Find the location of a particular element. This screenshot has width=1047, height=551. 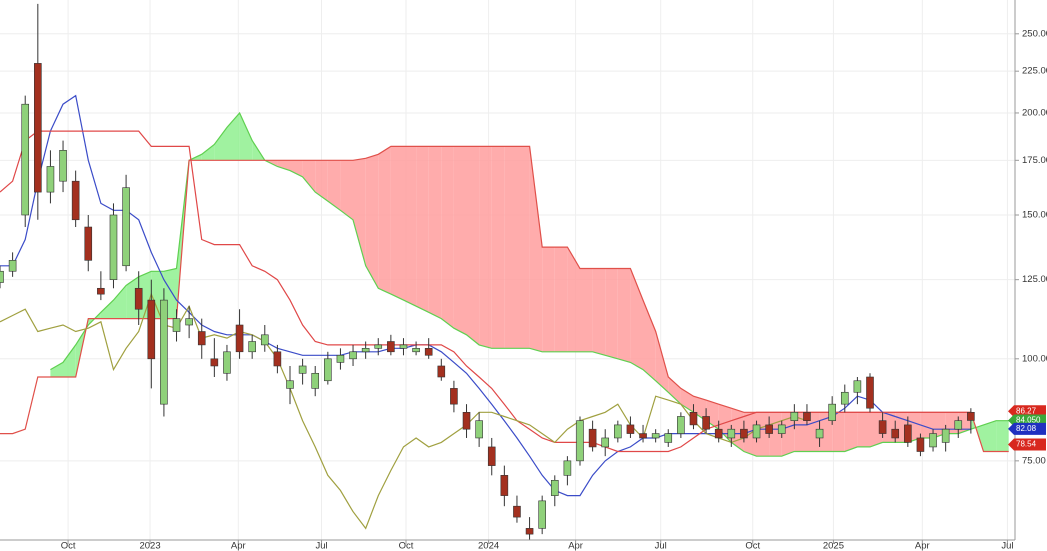

y-tick-label: 125.00 is located at coordinates (1034, 279).